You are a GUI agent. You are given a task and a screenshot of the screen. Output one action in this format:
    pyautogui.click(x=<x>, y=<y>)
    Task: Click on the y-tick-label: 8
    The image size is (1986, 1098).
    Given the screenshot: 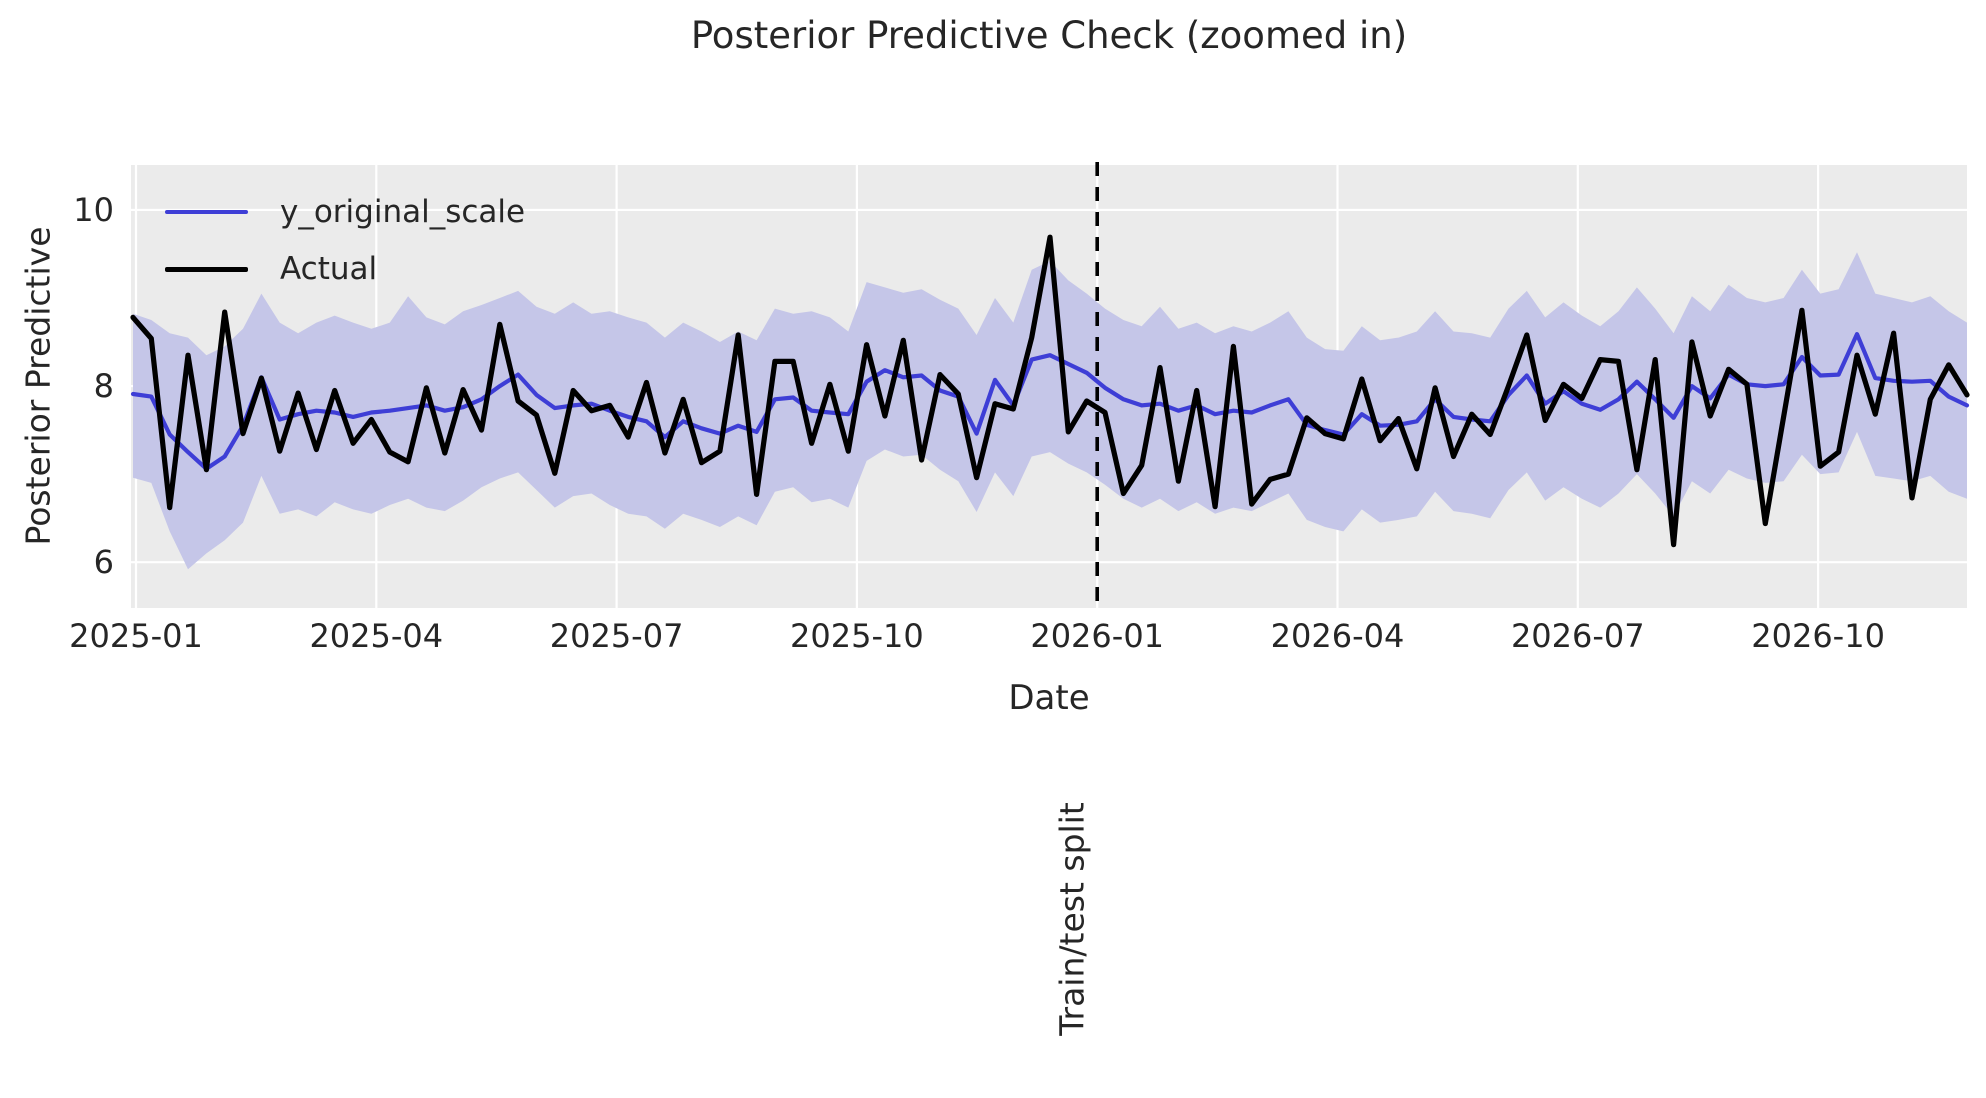 What is the action you would take?
    pyautogui.click(x=103, y=386)
    